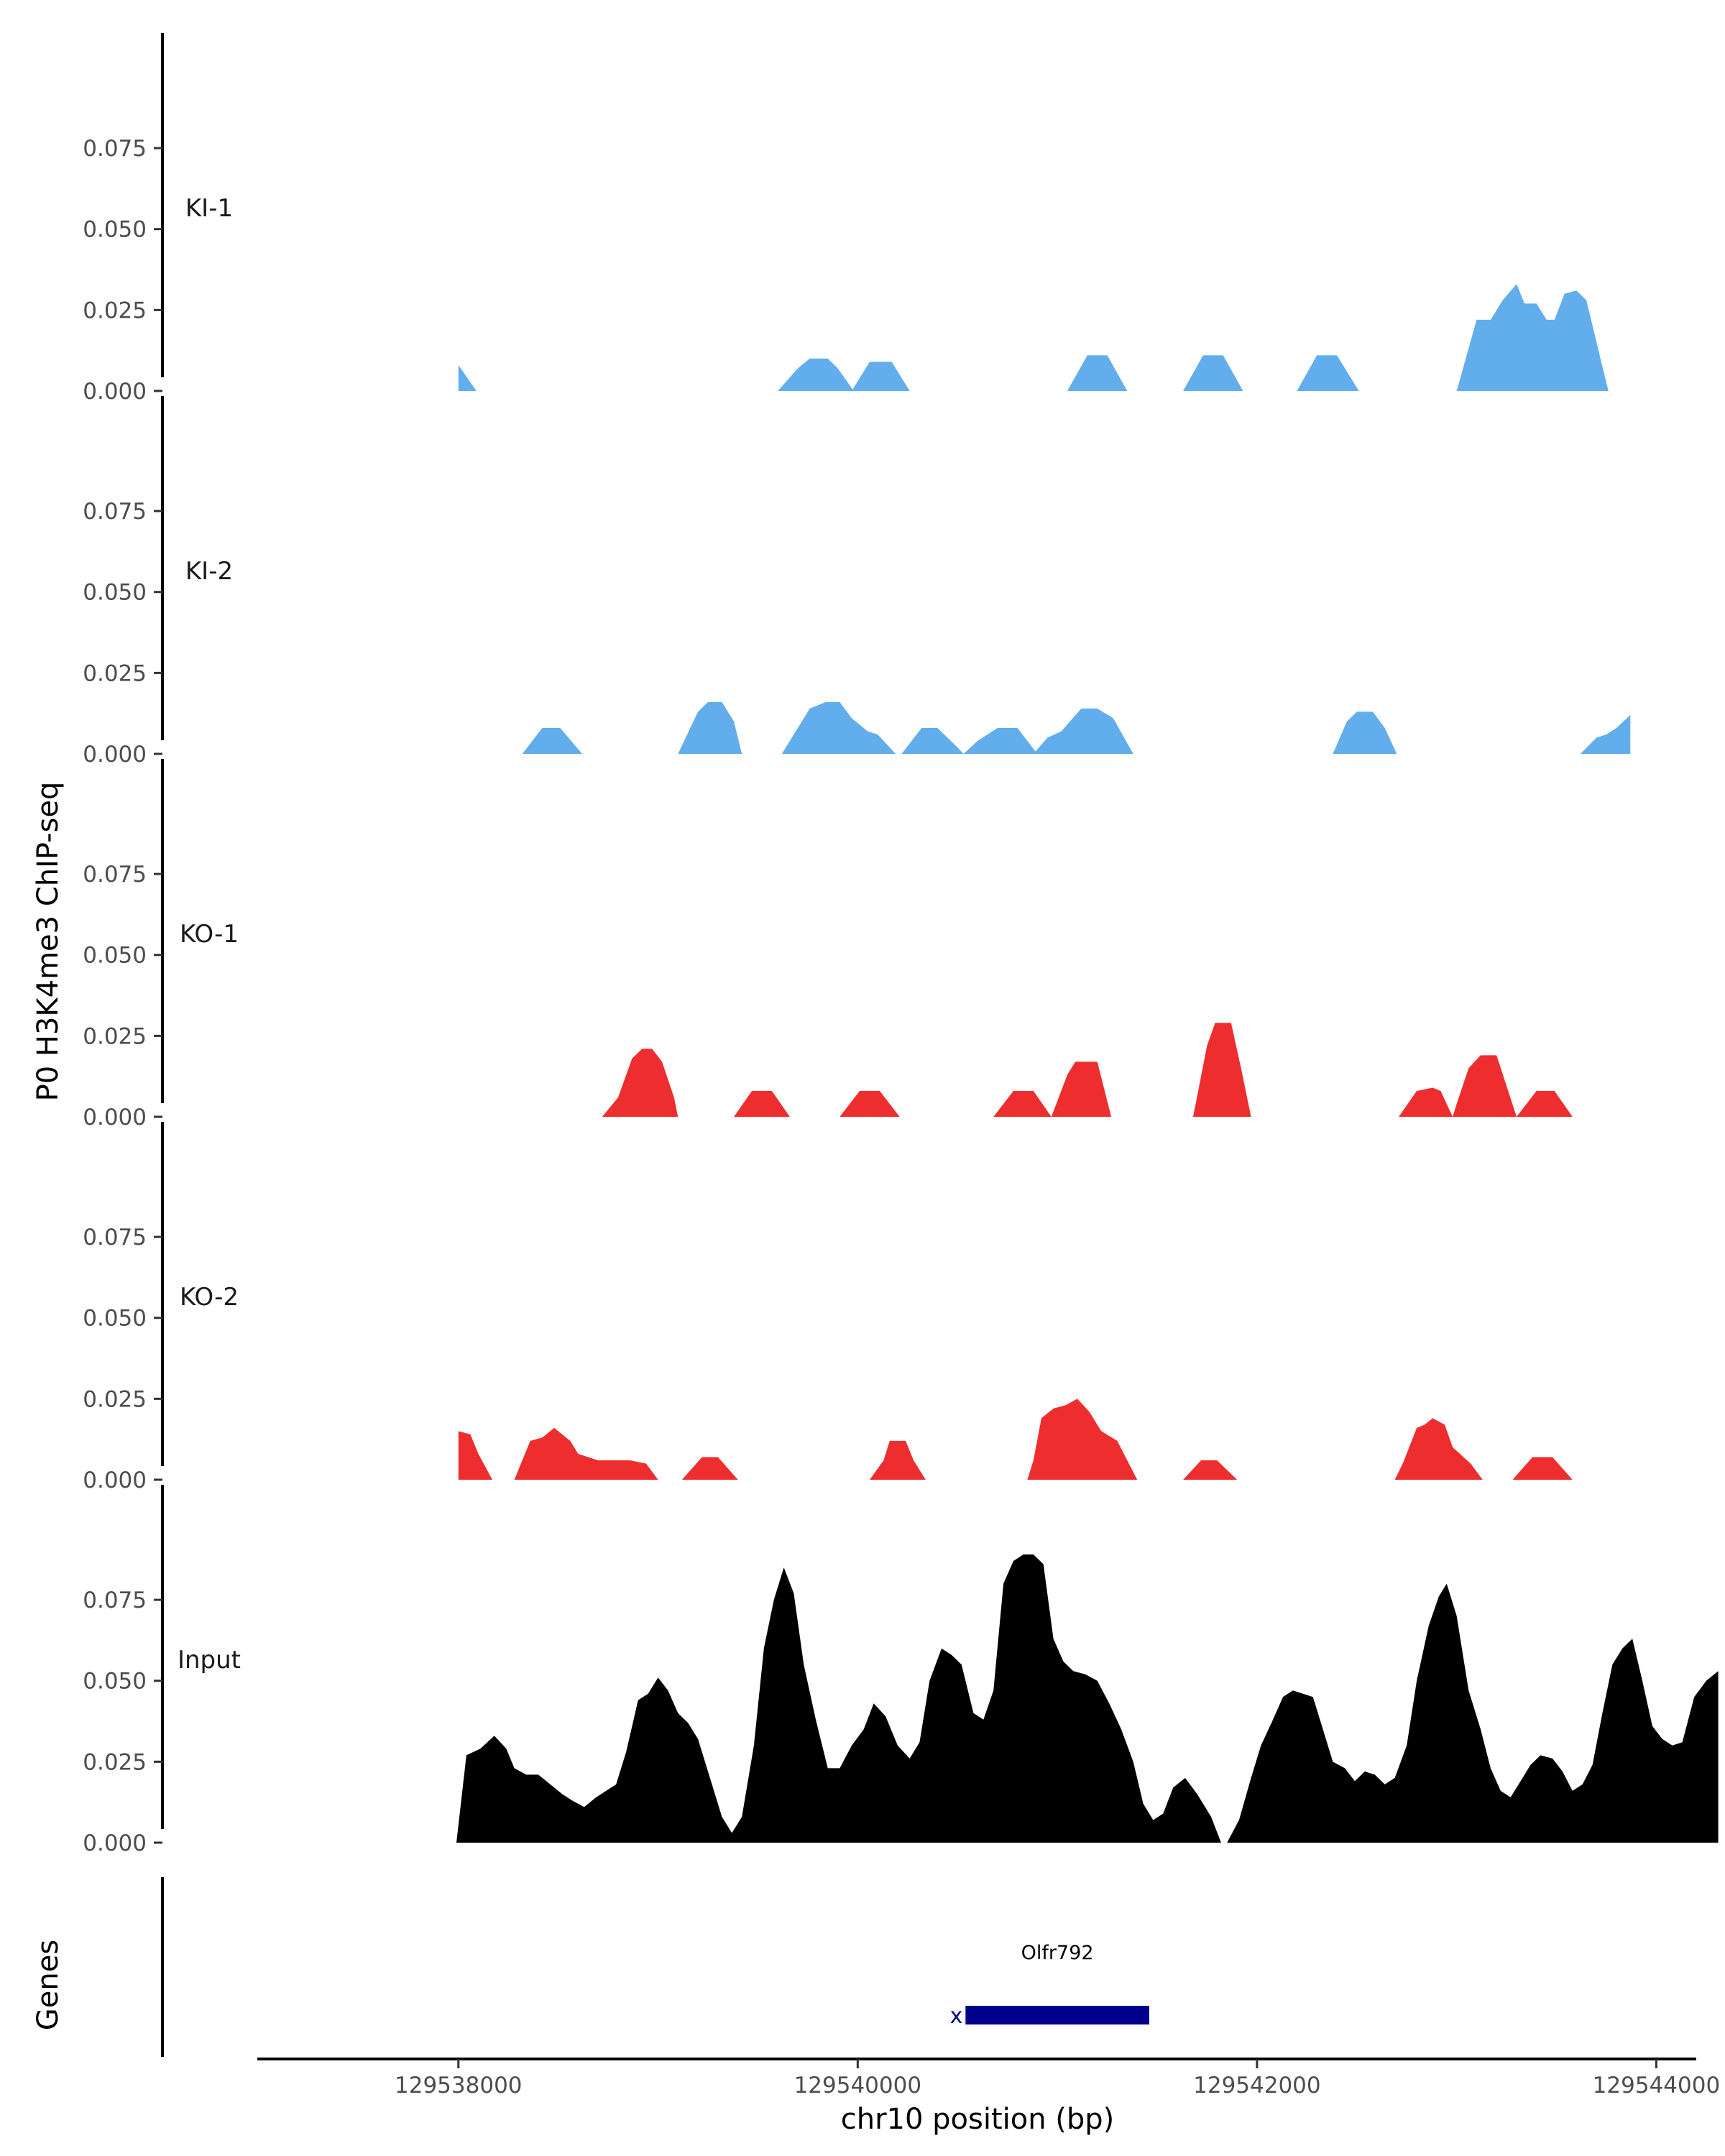 Image resolution: width=1725 pixels, height=2156 pixels. What do you see at coordinates (978, 2119) in the screenshot?
I see `x-axis-title: chr10 position (bp)` at bounding box center [978, 2119].